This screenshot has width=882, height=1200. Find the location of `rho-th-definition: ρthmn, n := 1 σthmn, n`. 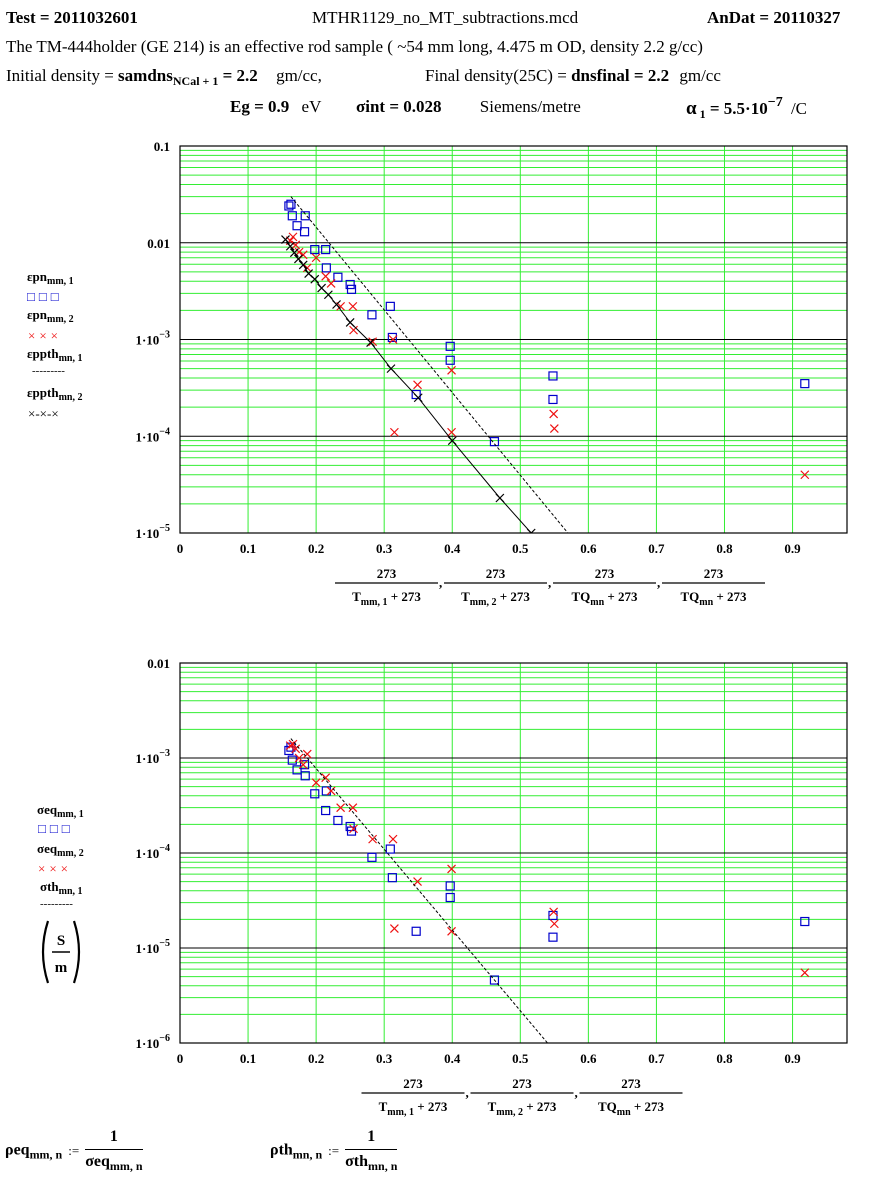

rho-th-definition: ρthmn, n := 1 σthmn, n is located at coordinates (334, 1151).